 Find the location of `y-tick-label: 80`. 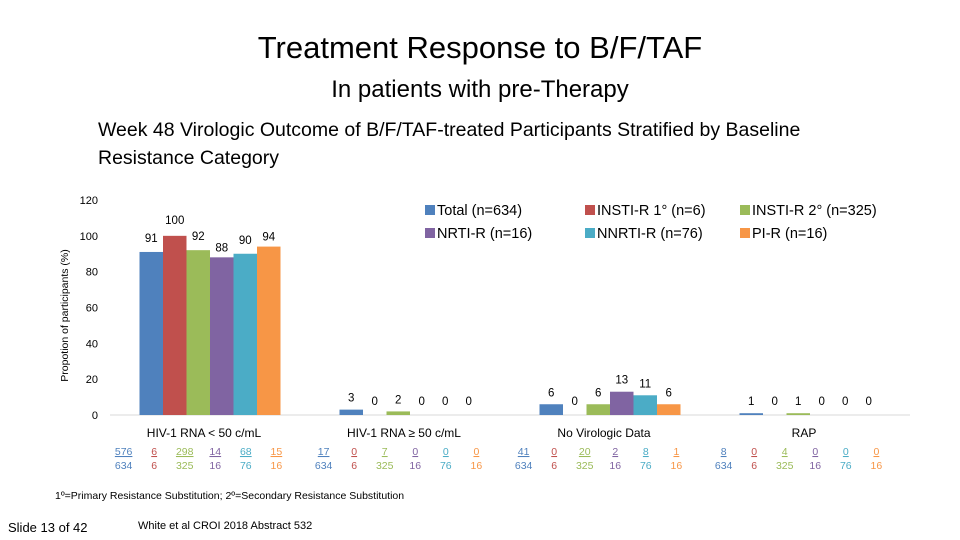

y-tick-label: 80 is located at coordinates (92, 273).